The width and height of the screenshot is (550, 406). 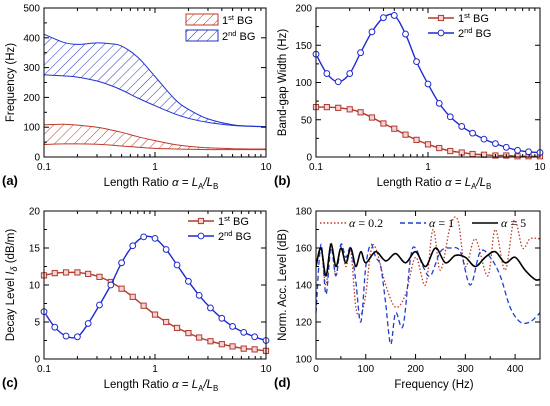 I want to click on y-tick-label: 15, so click(x=35, y=249).